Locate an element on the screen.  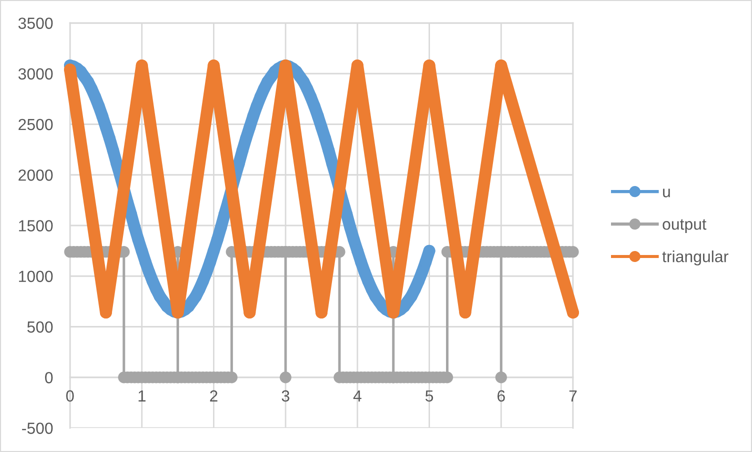
y-tick-label: 3500 is located at coordinates (35, 23).